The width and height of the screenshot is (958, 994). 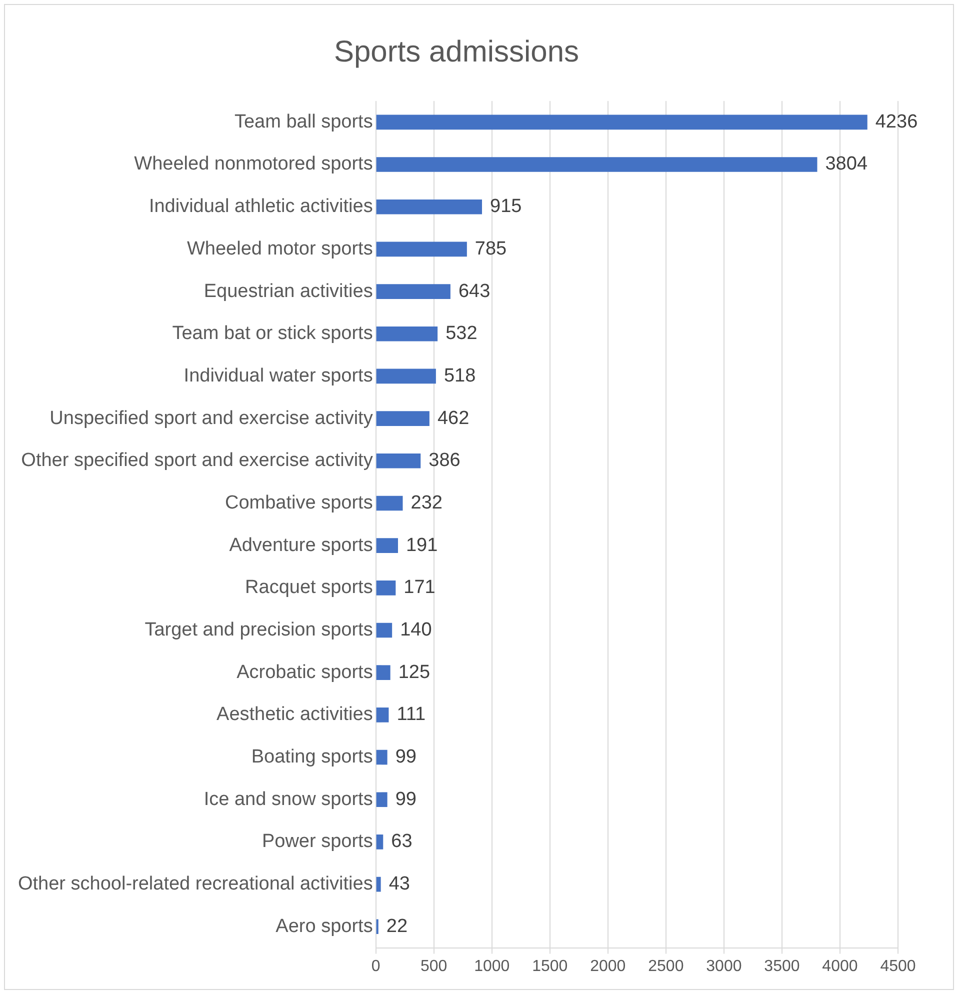 What do you see at coordinates (490, 249) in the screenshot?
I see `data-label: 785` at bounding box center [490, 249].